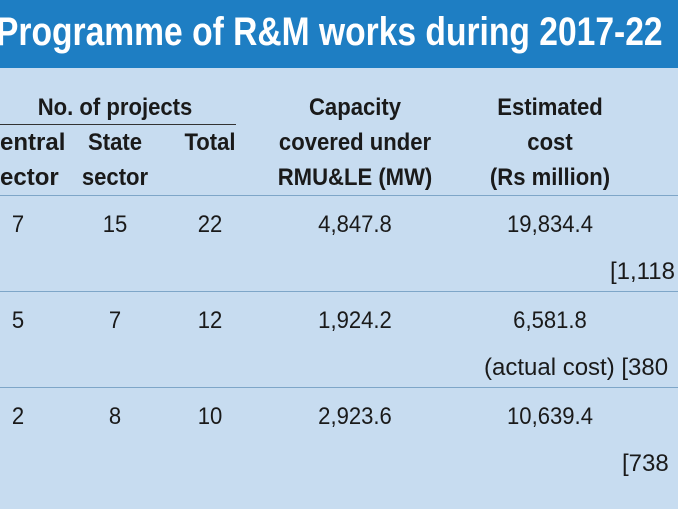  What do you see at coordinates (18, 416) in the screenshot?
I see `cell: 2` at bounding box center [18, 416].